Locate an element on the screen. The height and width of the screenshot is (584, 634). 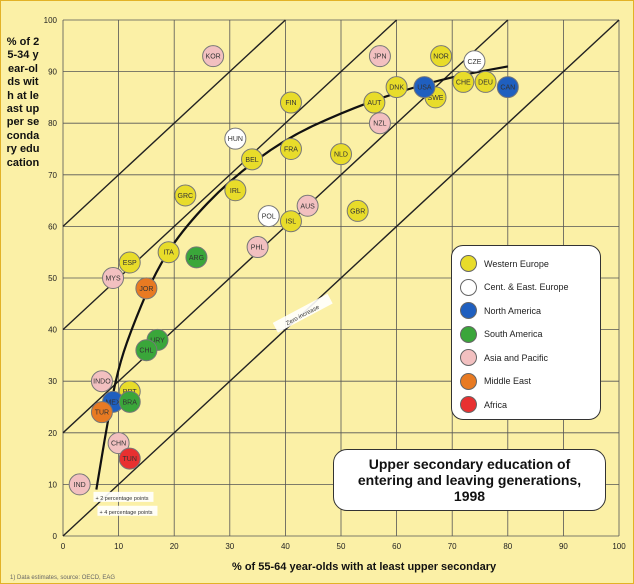
point-label: POL is located at coordinates (269, 217).